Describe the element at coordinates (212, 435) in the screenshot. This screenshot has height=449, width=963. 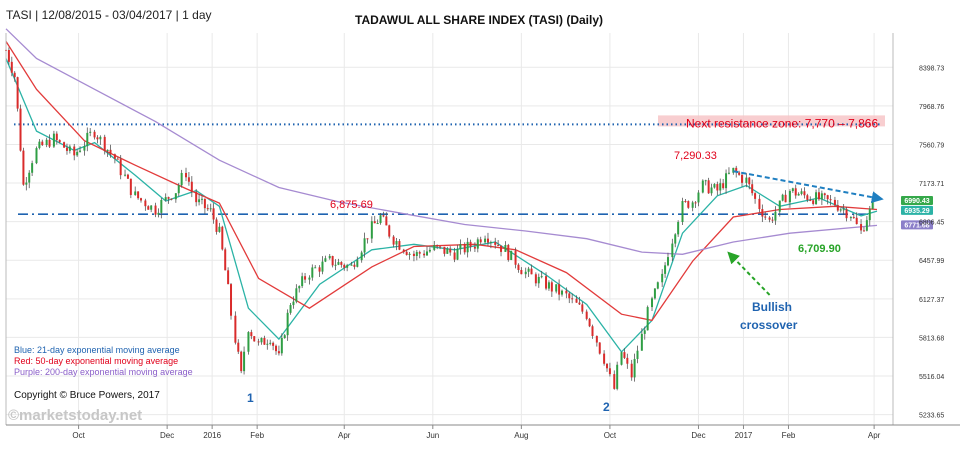
I see `x-tick-label: 2016` at that location.